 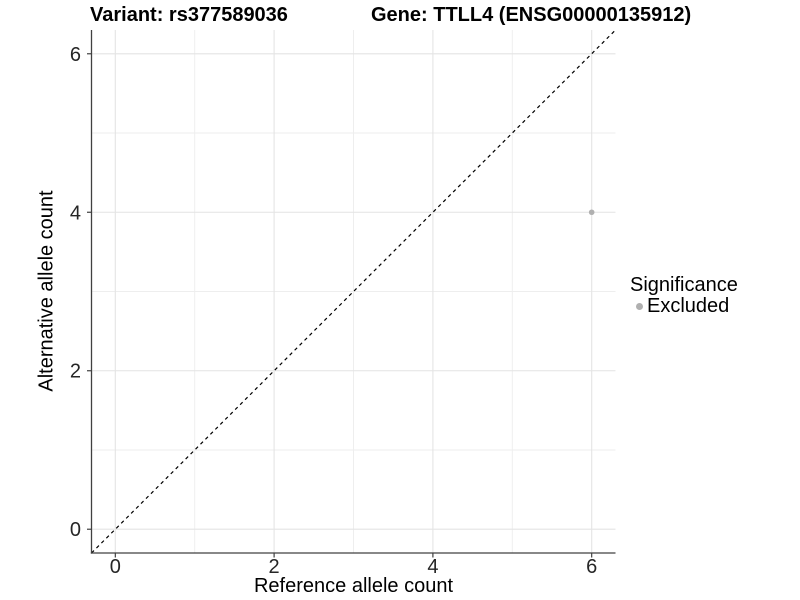 I want to click on y-tick-label: 2, so click(x=75, y=372).